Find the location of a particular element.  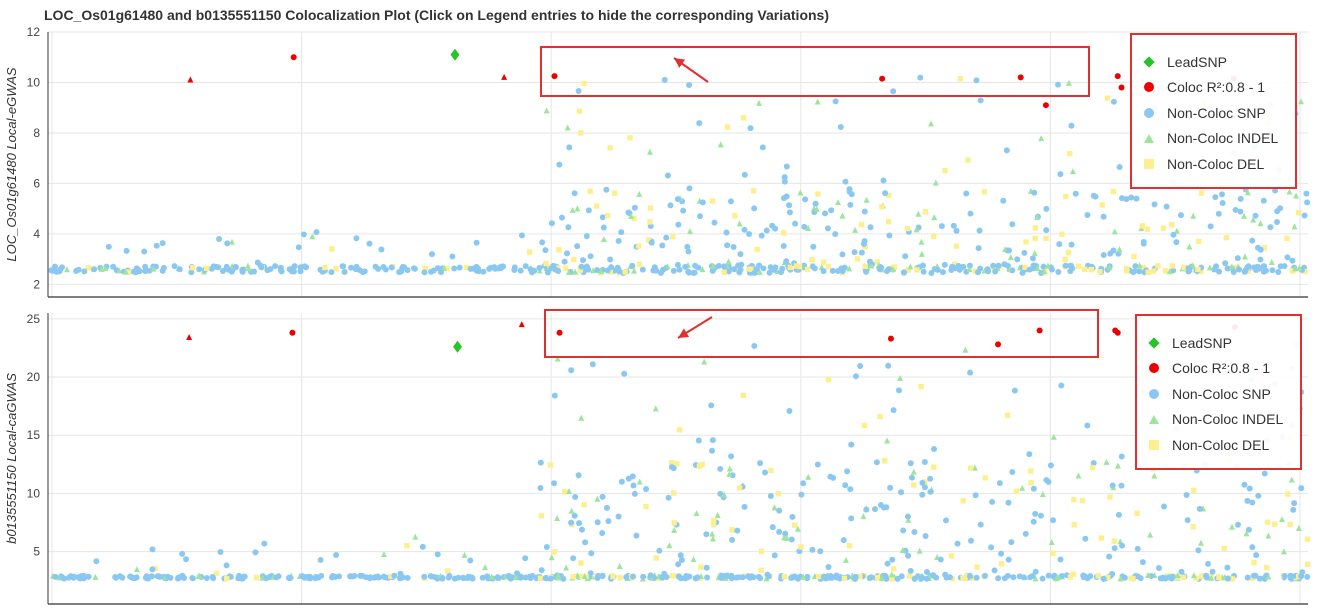

pointer-arrow-head is located at coordinates (680, 63).